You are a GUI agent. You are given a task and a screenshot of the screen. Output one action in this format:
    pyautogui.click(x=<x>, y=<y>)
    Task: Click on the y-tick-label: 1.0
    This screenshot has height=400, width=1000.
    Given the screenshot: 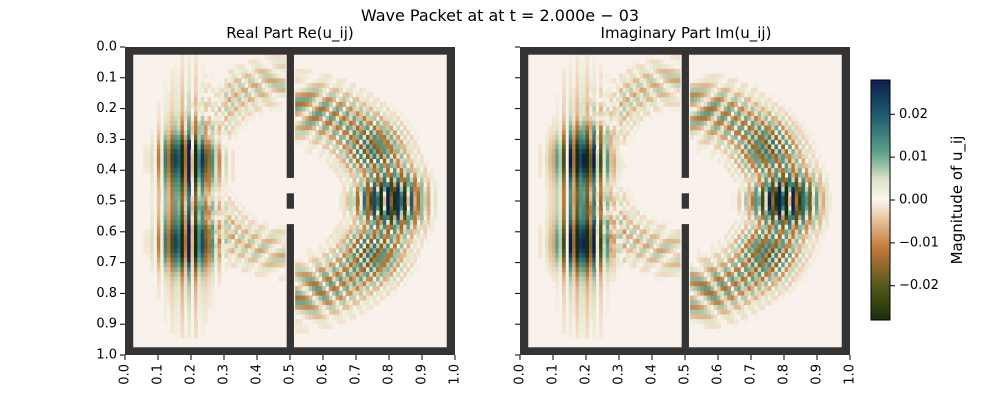 What is the action you would take?
    pyautogui.click(x=106, y=355)
    